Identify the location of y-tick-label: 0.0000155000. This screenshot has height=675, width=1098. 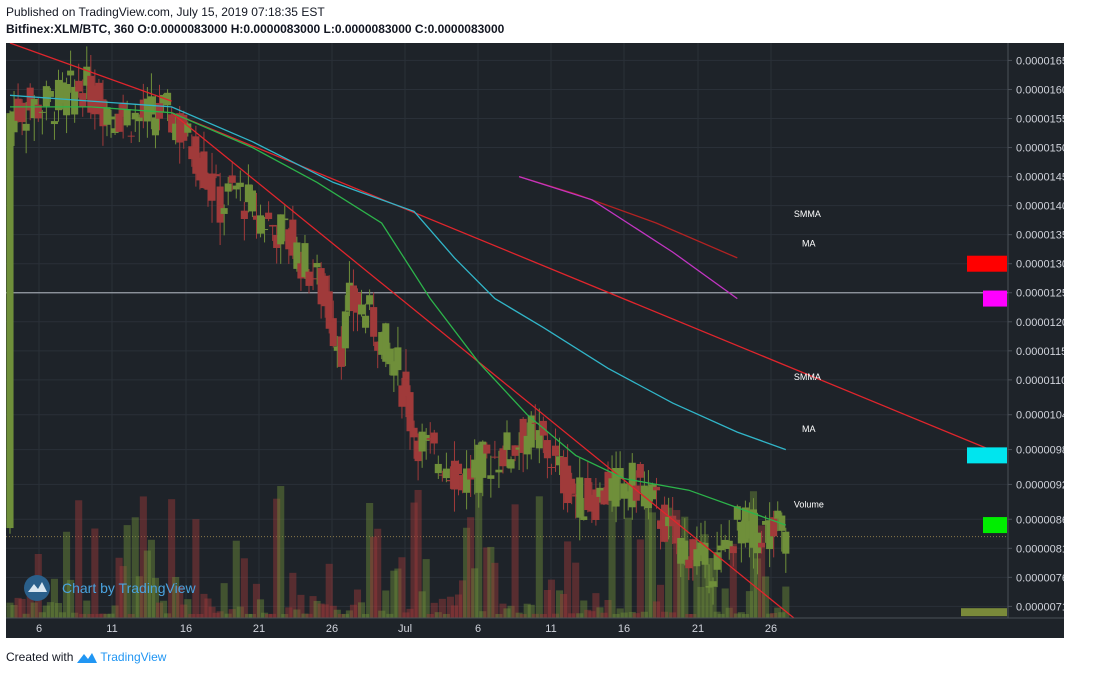
(1040, 120).